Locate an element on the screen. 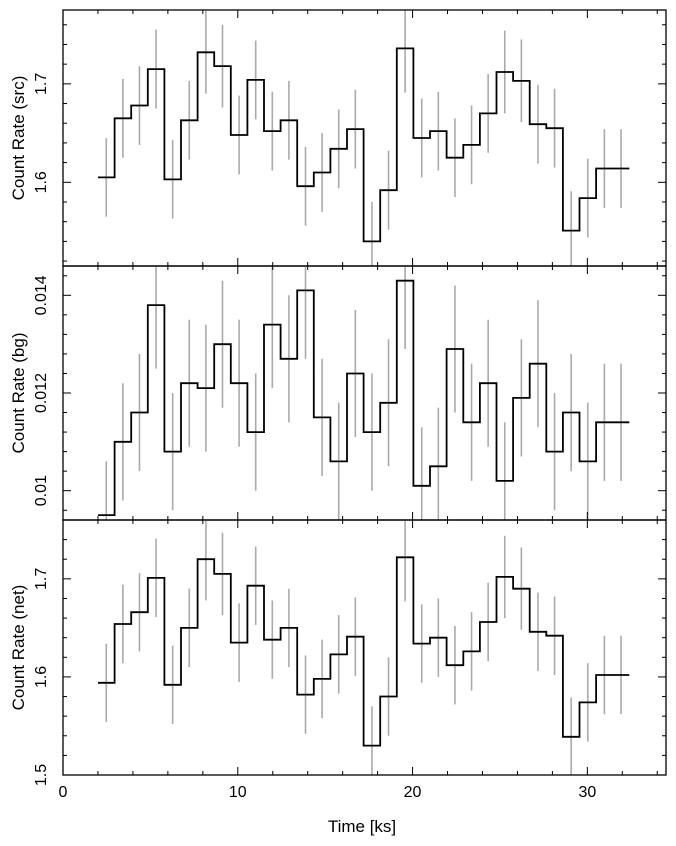 The image size is (676, 846). y-axis-label-net: Count Rate (net) is located at coordinates (18, 648).